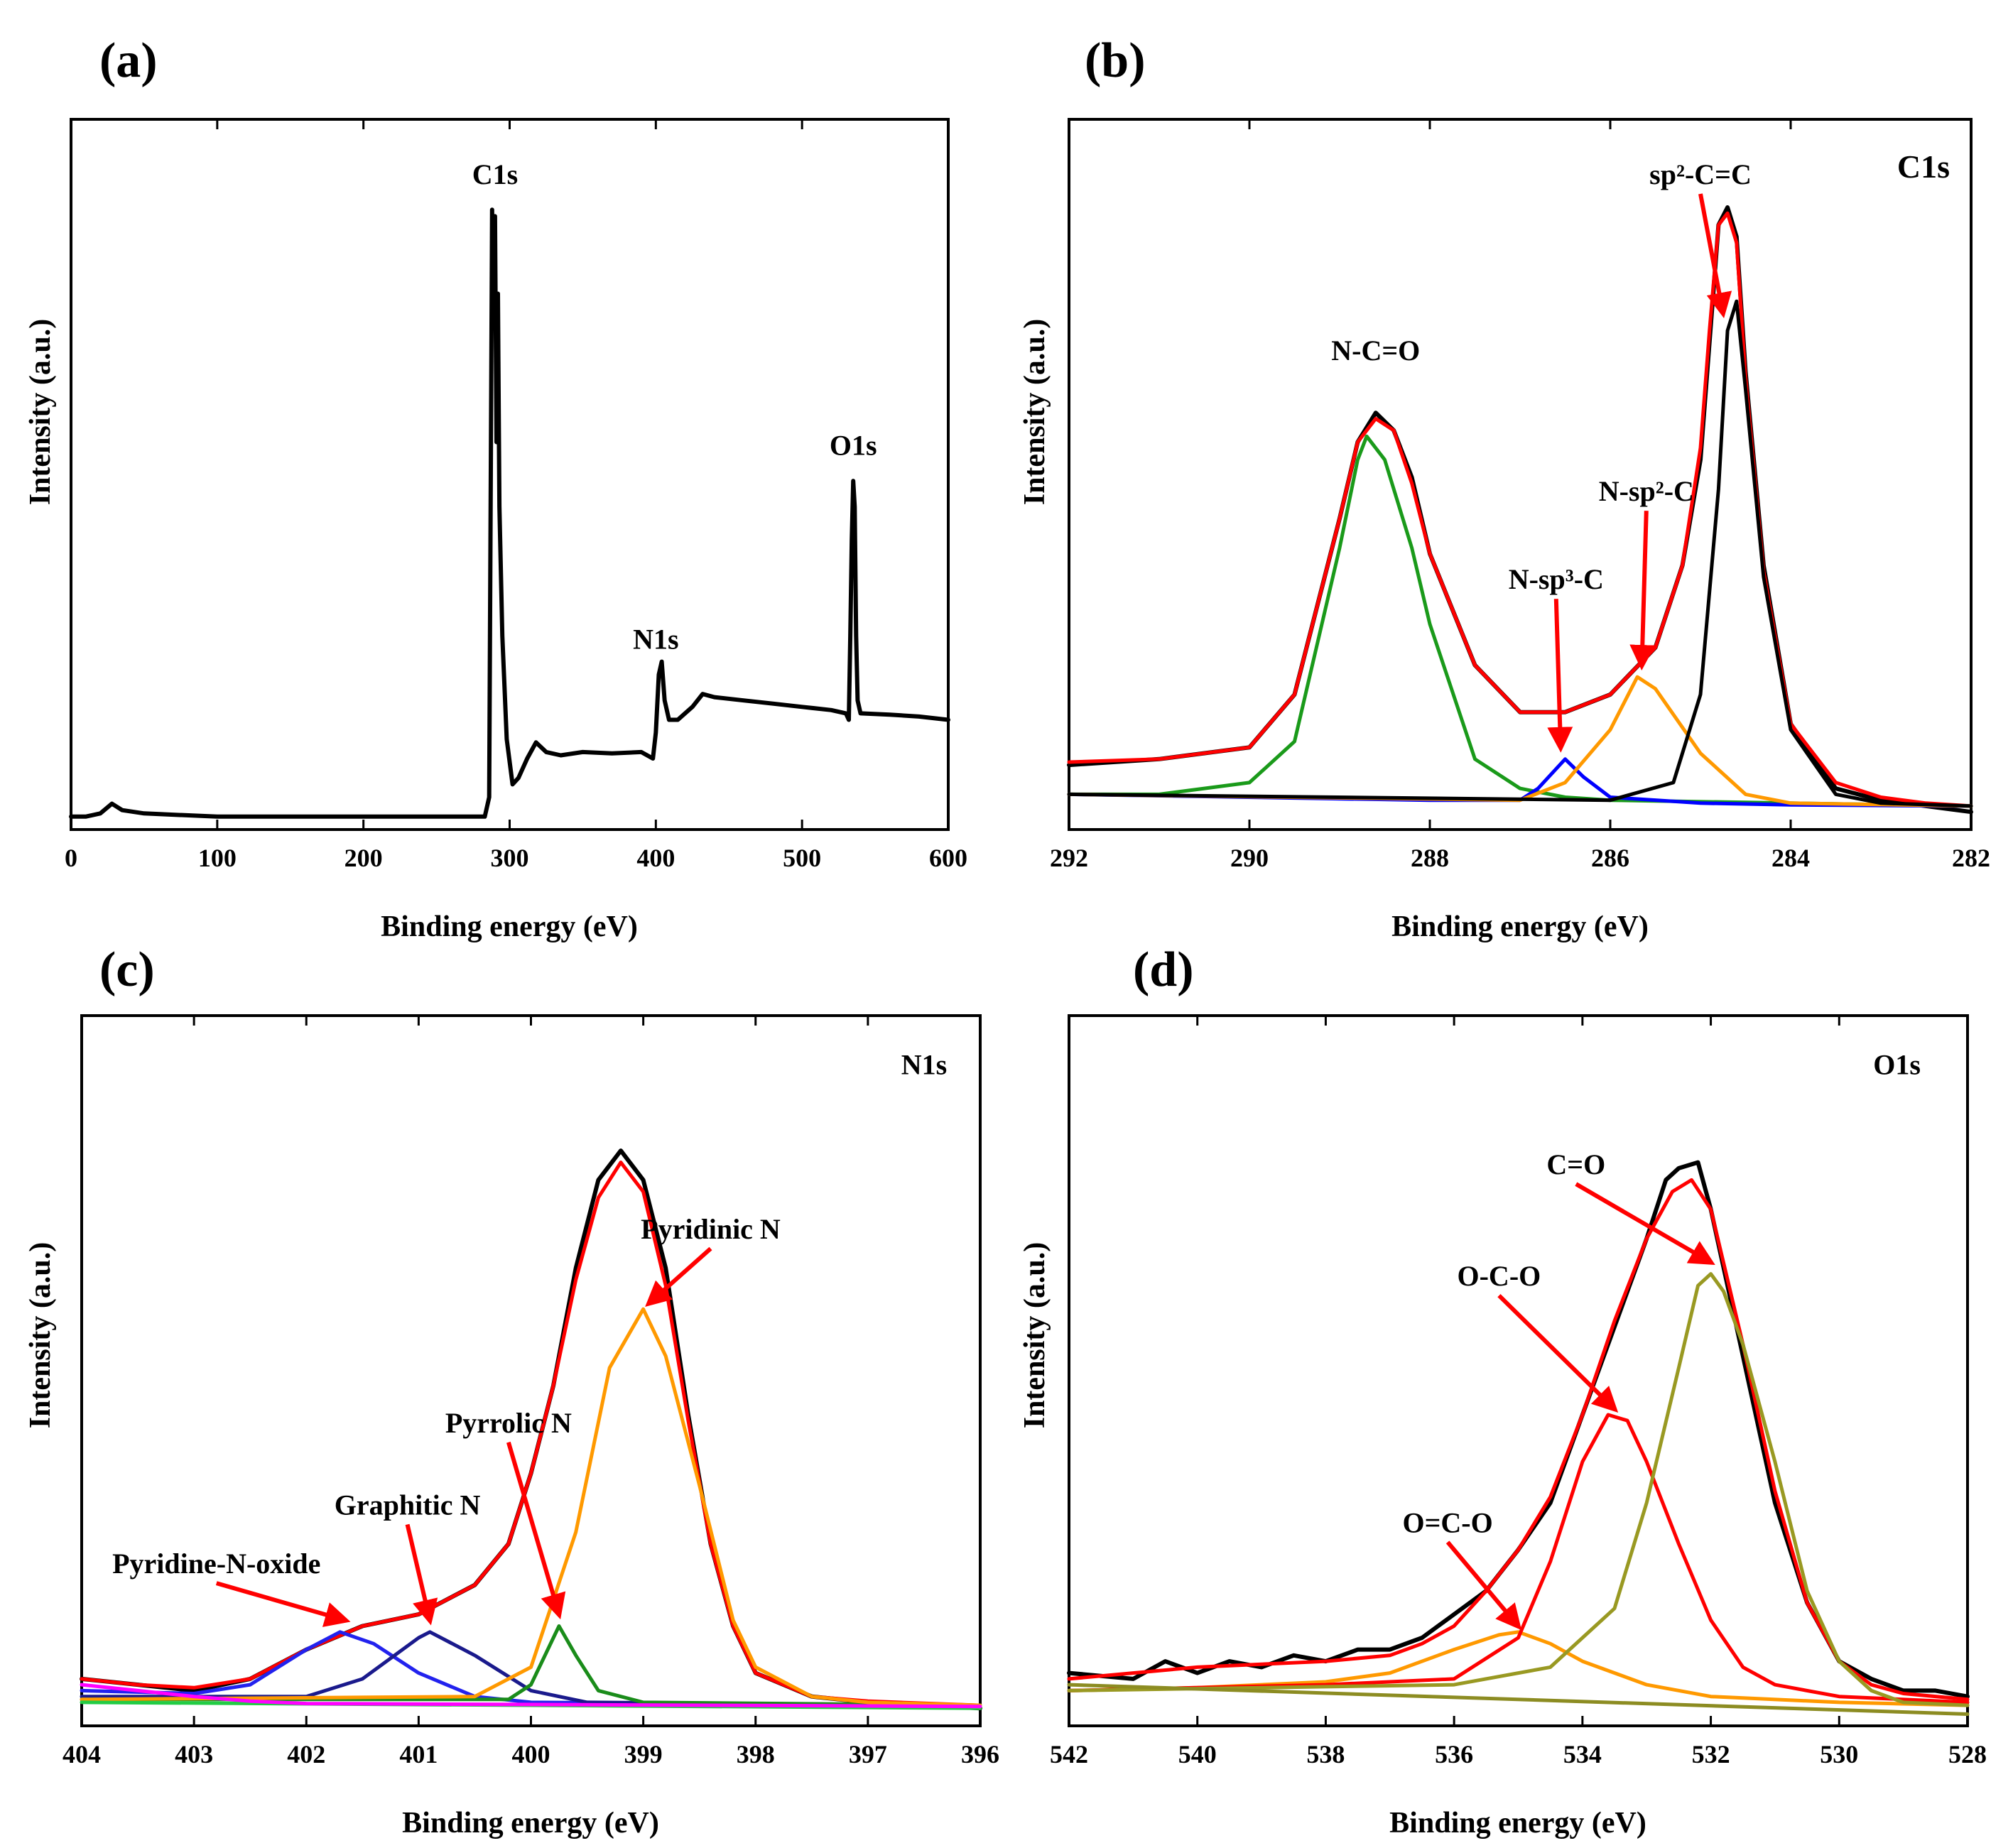  What do you see at coordinates (1897, 1065) in the screenshot?
I see `annotation-d-3: O1s` at bounding box center [1897, 1065].